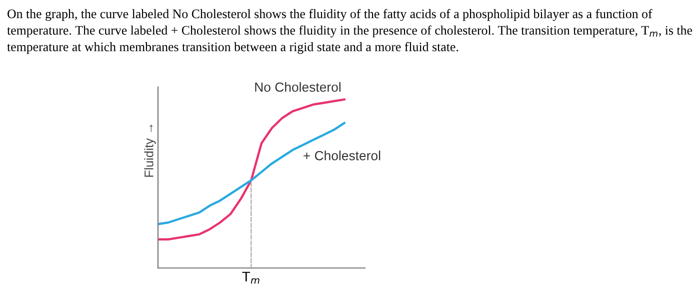 Image resolution: width=700 pixels, height=300 pixels. Describe the element at coordinates (251, 278) in the screenshot. I see `annotation: T$_{m}$` at that location.